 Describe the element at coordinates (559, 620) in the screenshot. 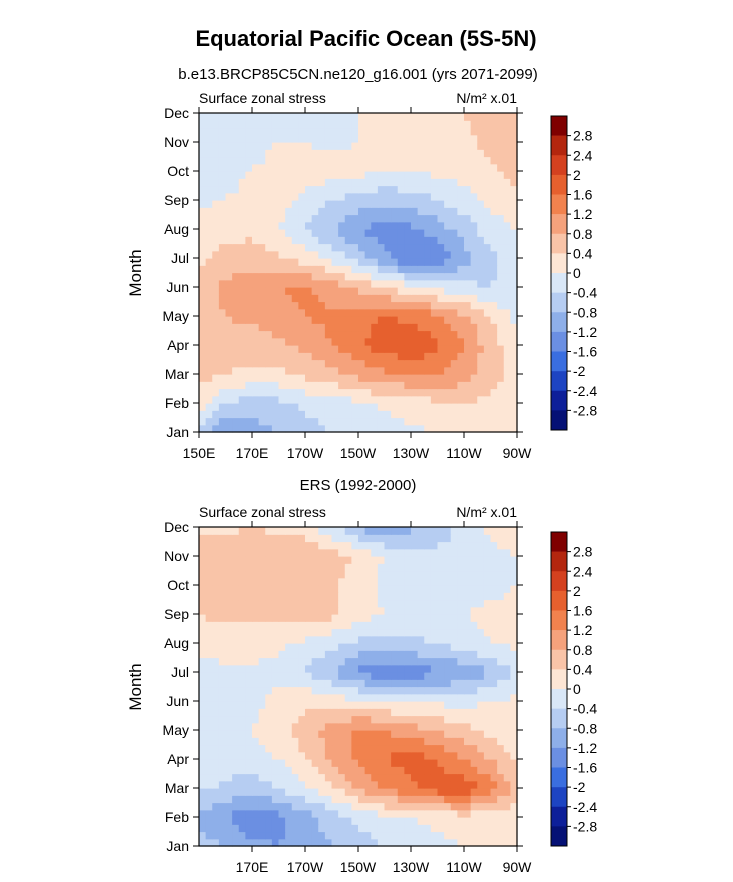

I see `colorbar-swatch` at that location.